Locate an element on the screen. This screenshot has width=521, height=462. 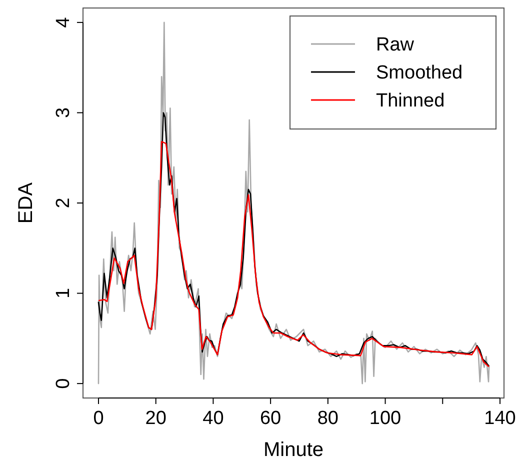
y-tick-label: 4 is located at coordinates (63, 22).